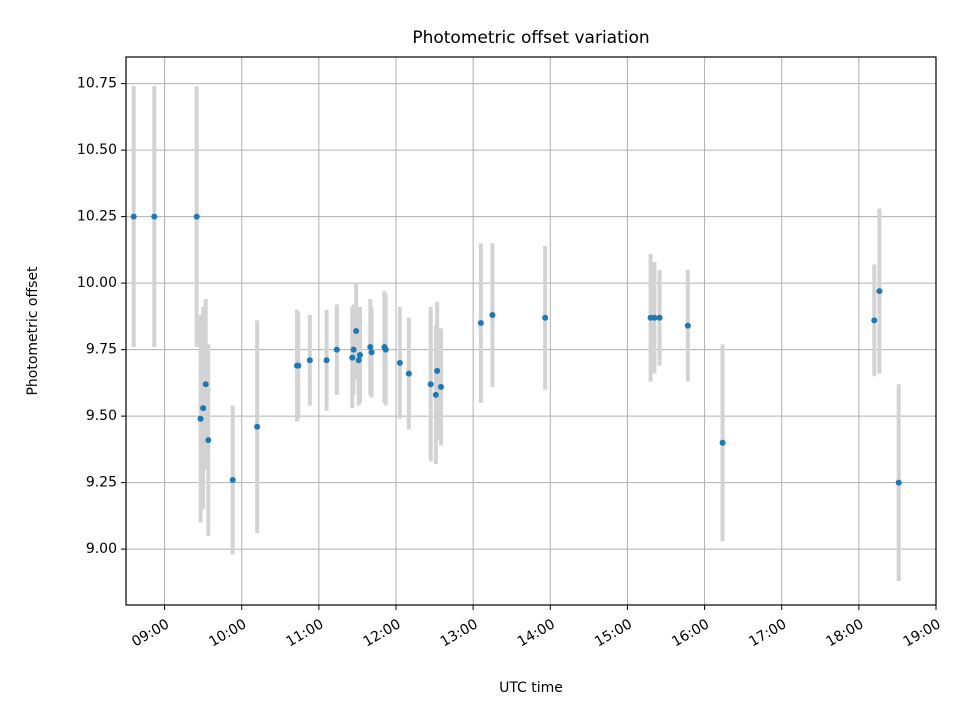 This screenshot has width=960, height=720. What do you see at coordinates (97, 84) in the screenshot?
I see `y-tick-label: 10.75` at bounding box center [97, 84].